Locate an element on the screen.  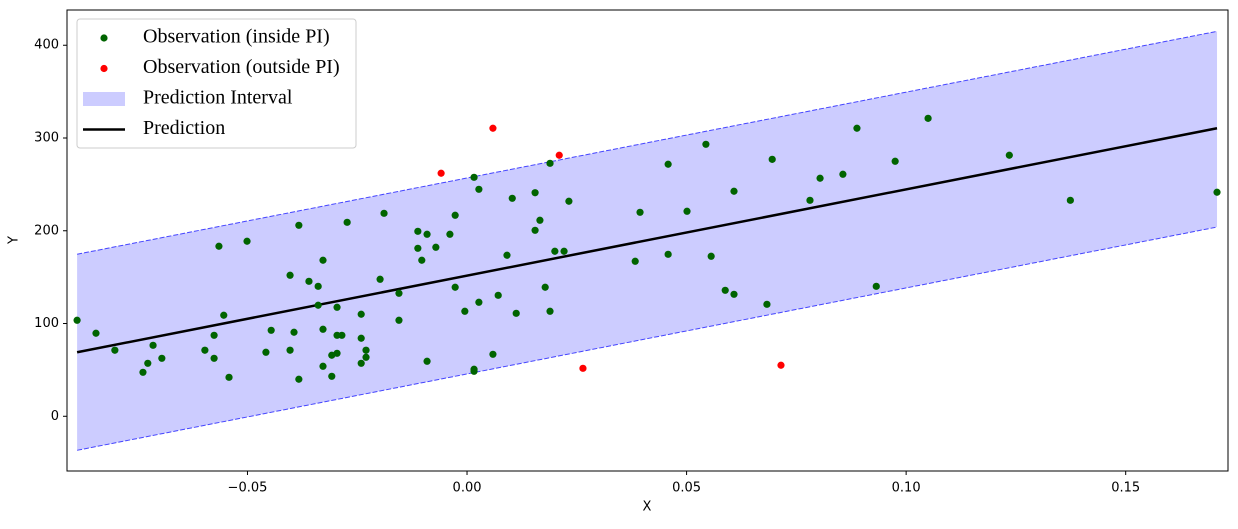
x-tick-label: 0.00 is located at coordinates (467, 488).